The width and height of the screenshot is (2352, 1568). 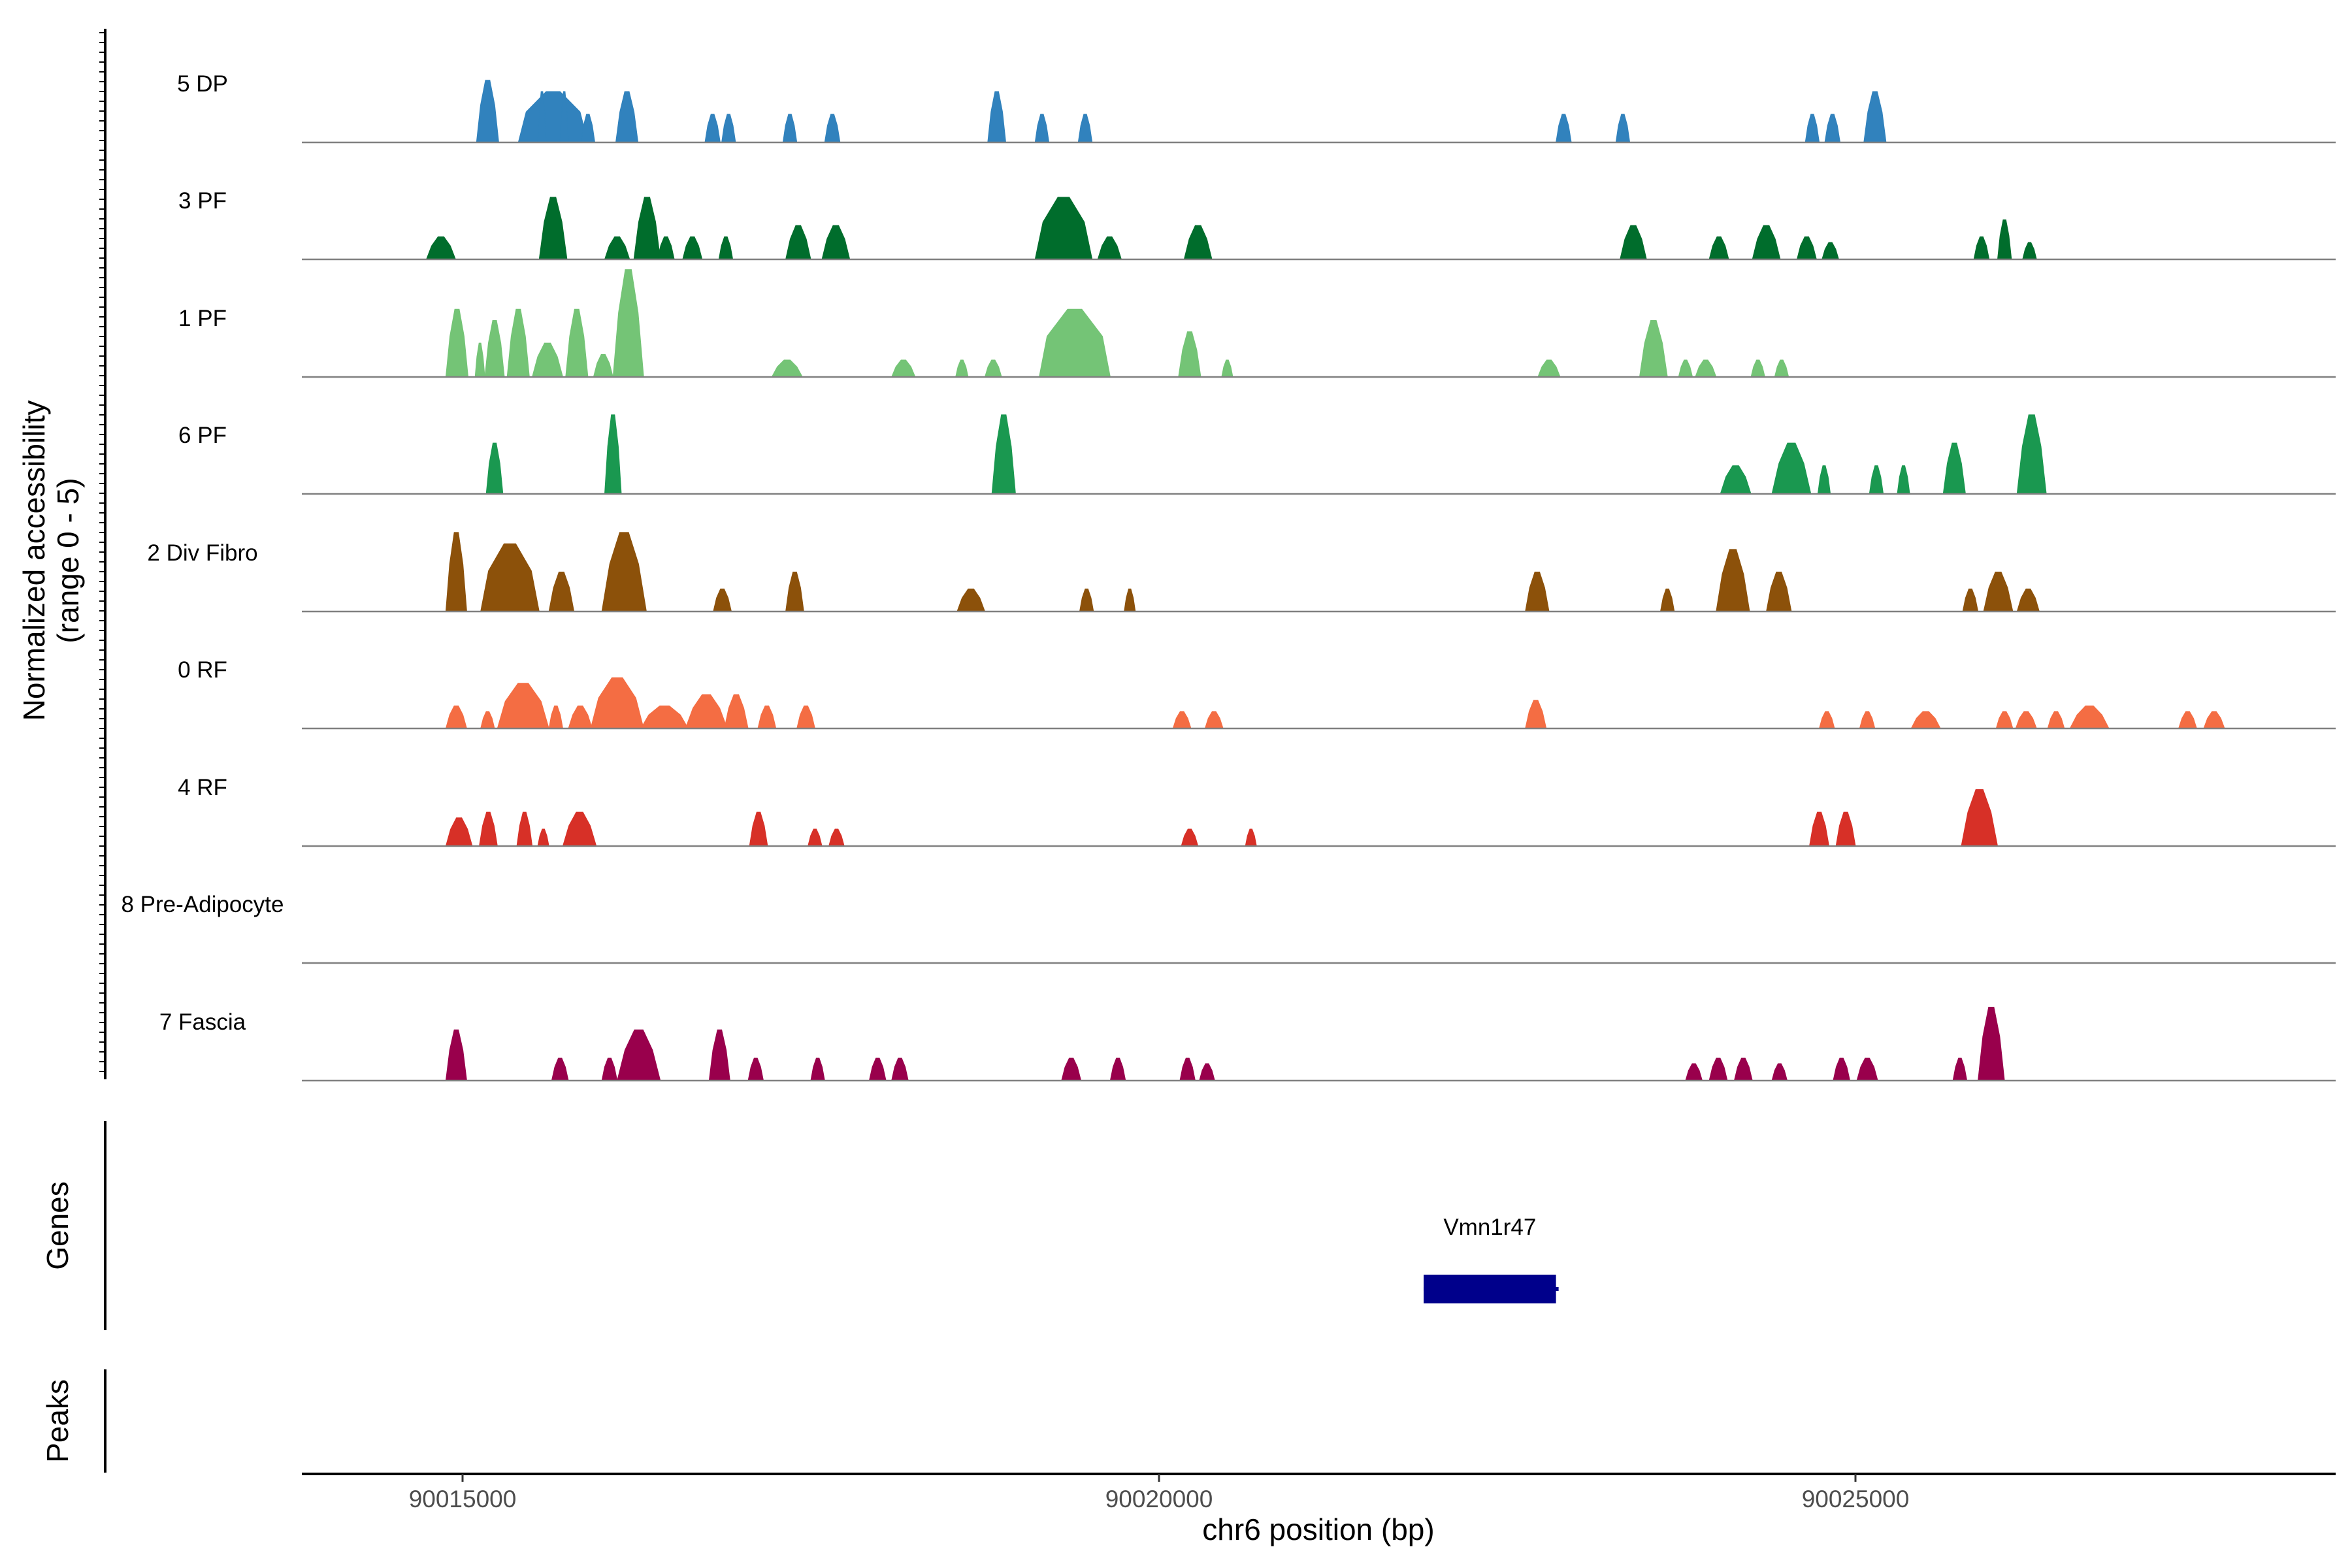 I want to click on coverage-y-axis-title: Normalized accessibility (range 0 - 5), so click(x=51, y=560).